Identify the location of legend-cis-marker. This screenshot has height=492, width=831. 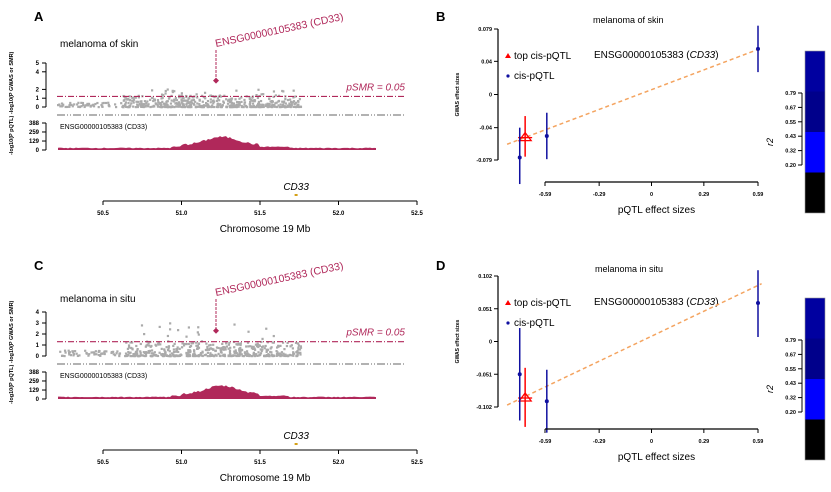
(508, 323).